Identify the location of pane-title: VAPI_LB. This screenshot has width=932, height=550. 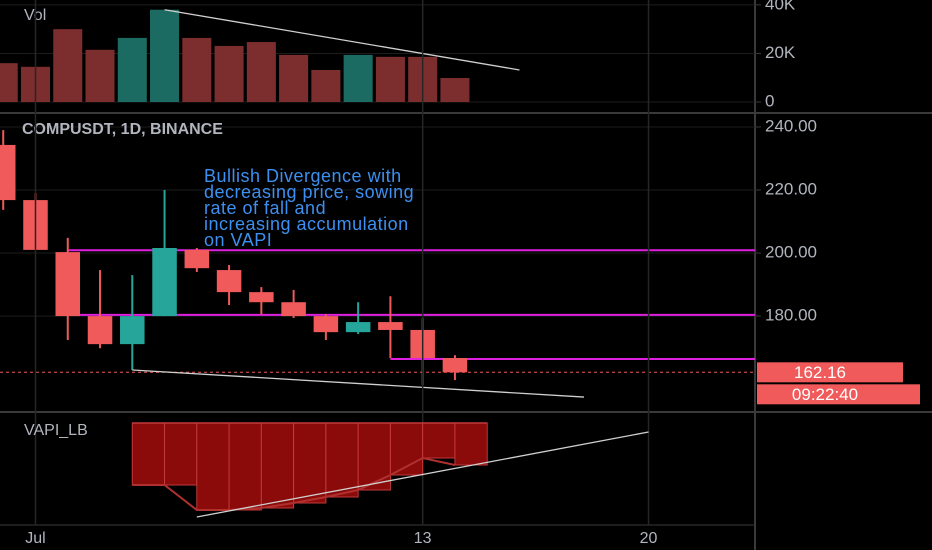
(56, 430).